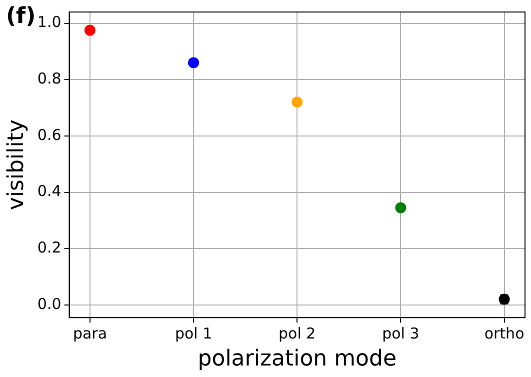 The height and width of the screenshot is (377, 531). I want to click on y-tick-label: 0.4, so click(49, 191).